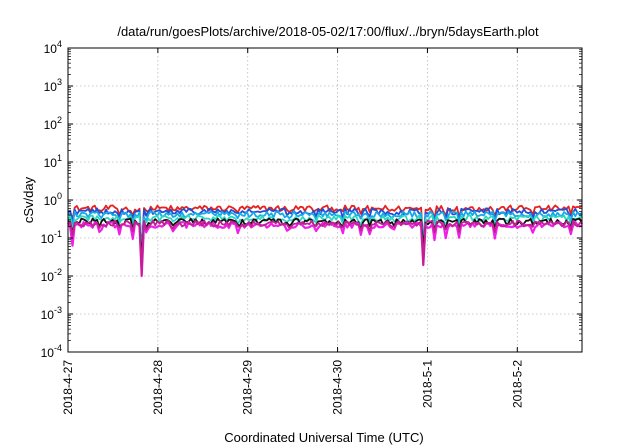  I want to click on x-axis-label: Coordinated Universal Time (UTC), so click(323, 437).